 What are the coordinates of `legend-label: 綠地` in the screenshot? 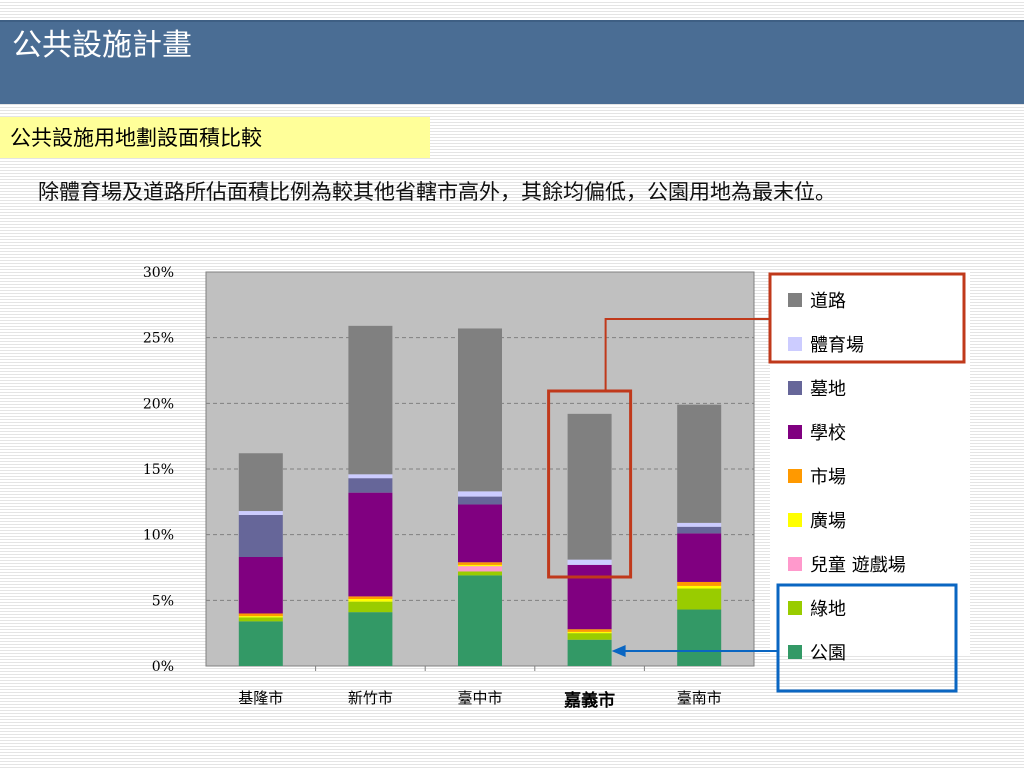 It's located at (828, 609).